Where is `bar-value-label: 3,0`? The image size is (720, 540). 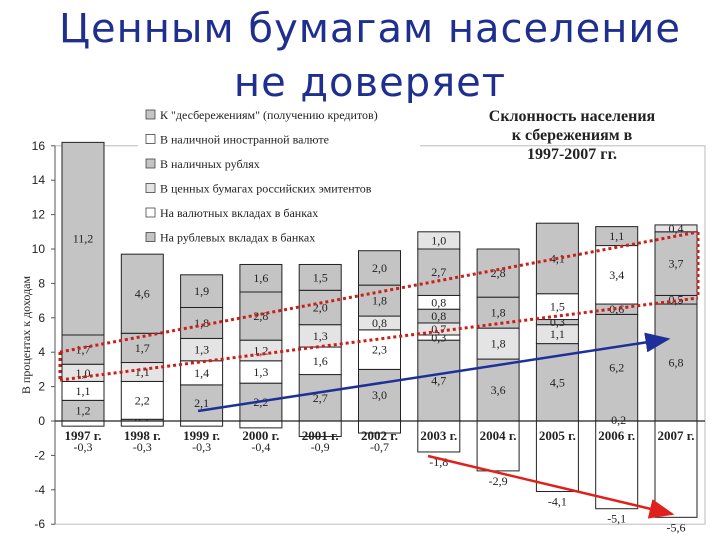
bar-value-label: 3,0 is located at coordinates (379, 395).